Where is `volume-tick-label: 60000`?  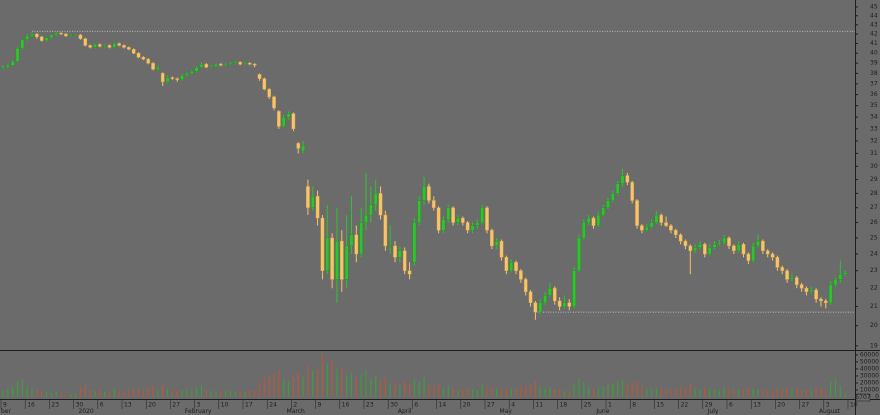
volume-tick-label: 60000 is located at coordinates (869, 354).